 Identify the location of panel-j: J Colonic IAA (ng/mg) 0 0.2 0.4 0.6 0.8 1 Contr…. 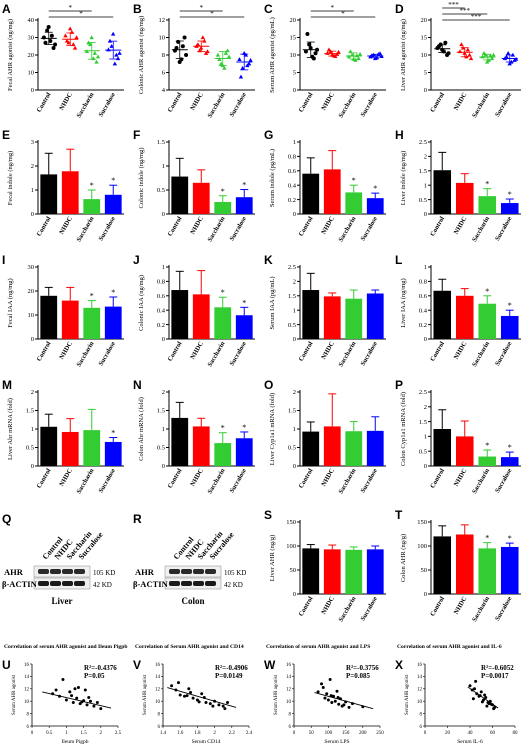
(197, 317).